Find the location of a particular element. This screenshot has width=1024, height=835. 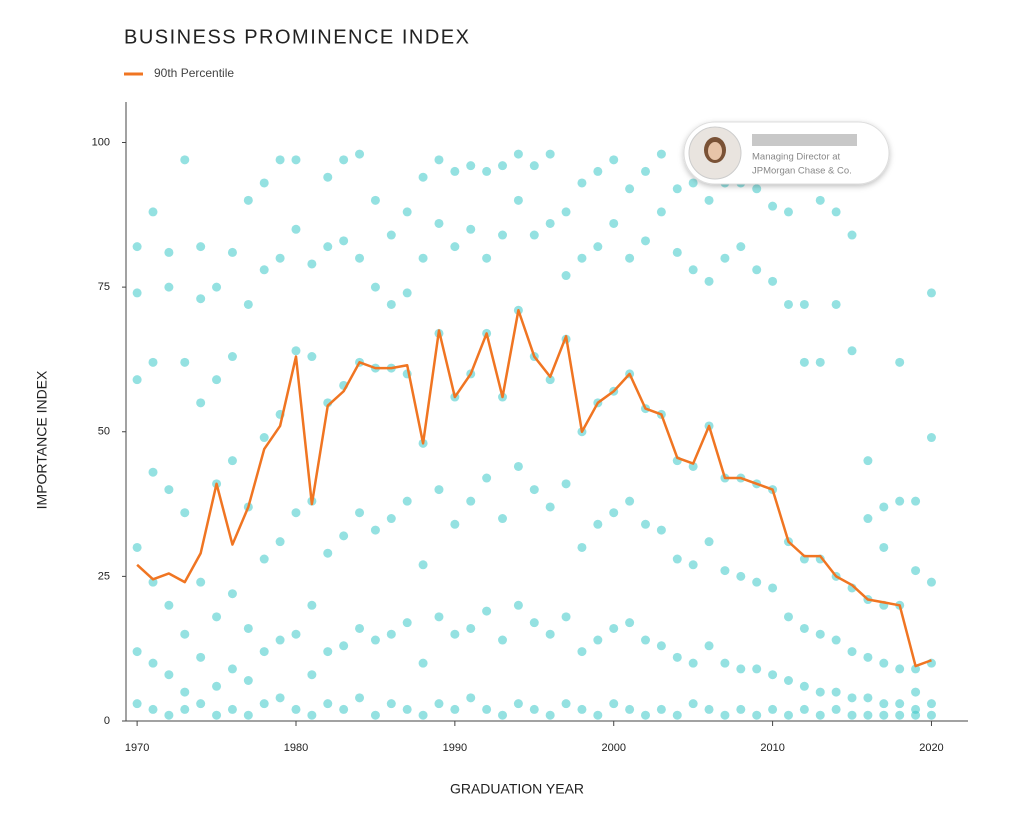

chart-title: BUSINESS PROMINENCE INDEX is located at coordinates (297, 37).